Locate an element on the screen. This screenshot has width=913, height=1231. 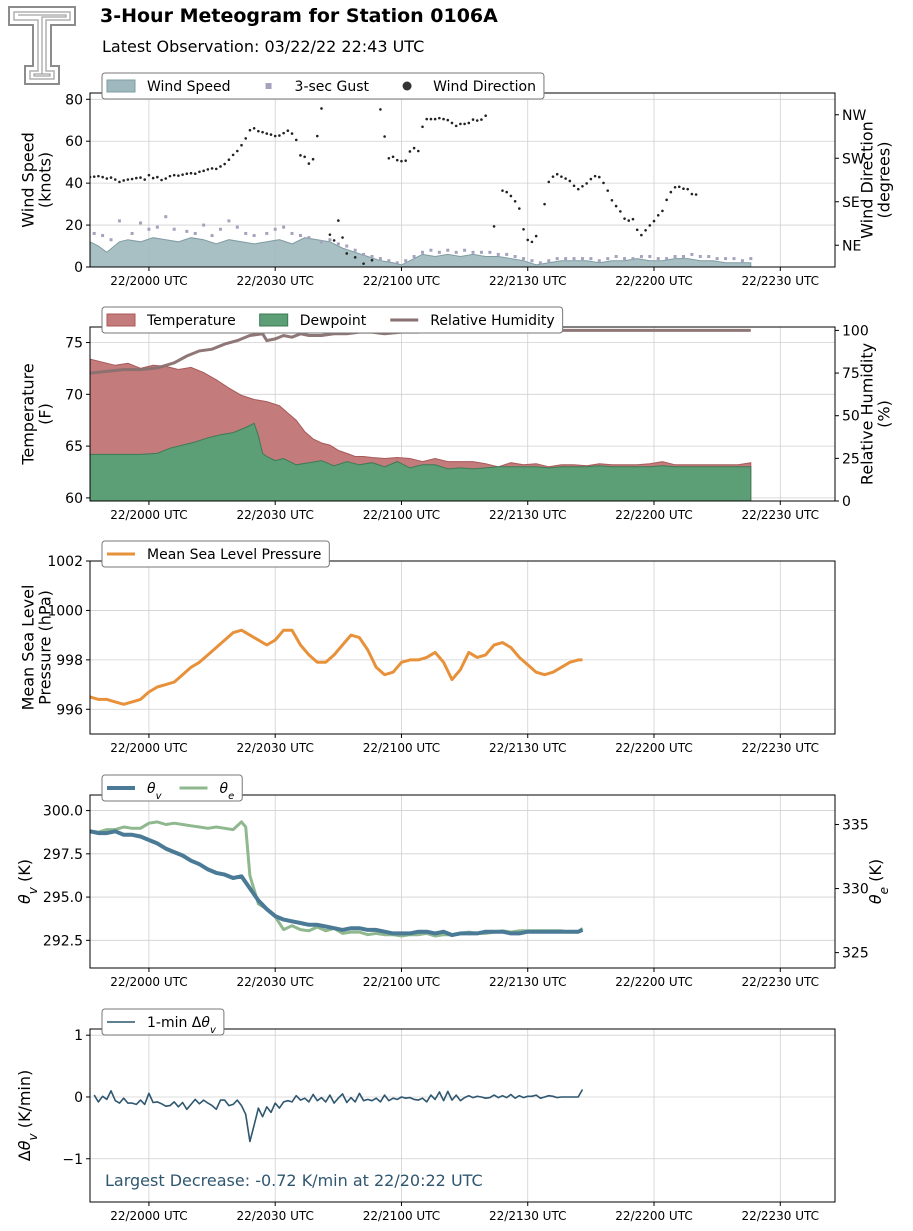
y-tick-label: 996 is located at coordinates (69, 710).